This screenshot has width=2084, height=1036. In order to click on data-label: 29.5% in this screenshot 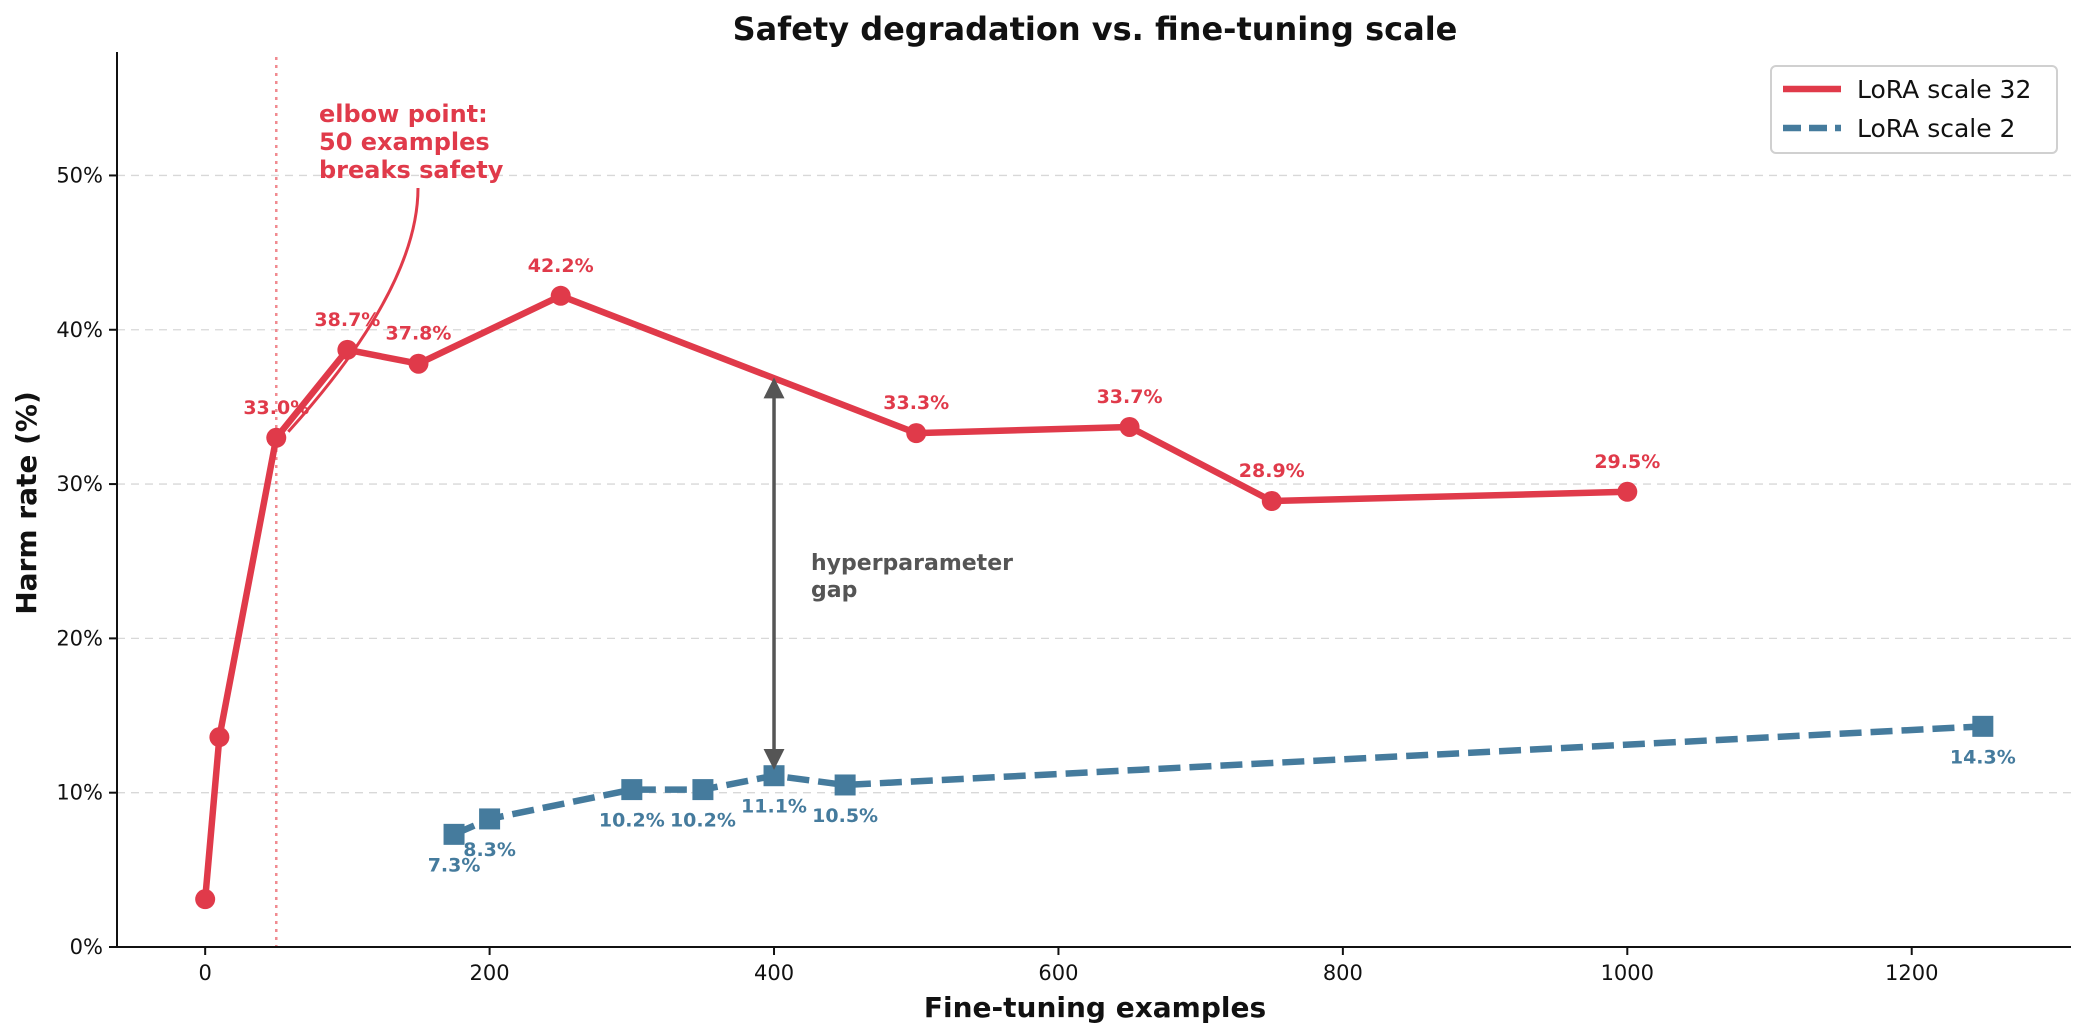, I will do `click(1627, 462)`.